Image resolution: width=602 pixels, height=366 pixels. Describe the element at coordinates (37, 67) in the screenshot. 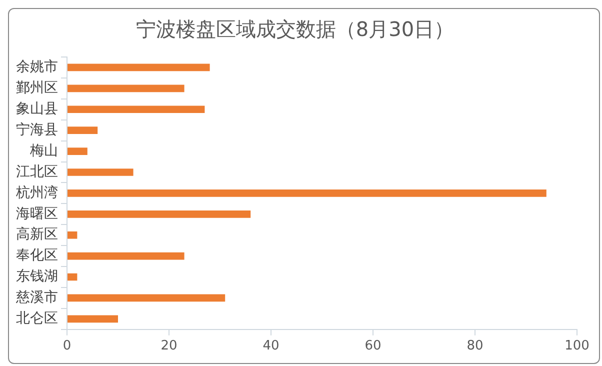

I see `y-tick-label: 余姚市` at that location.